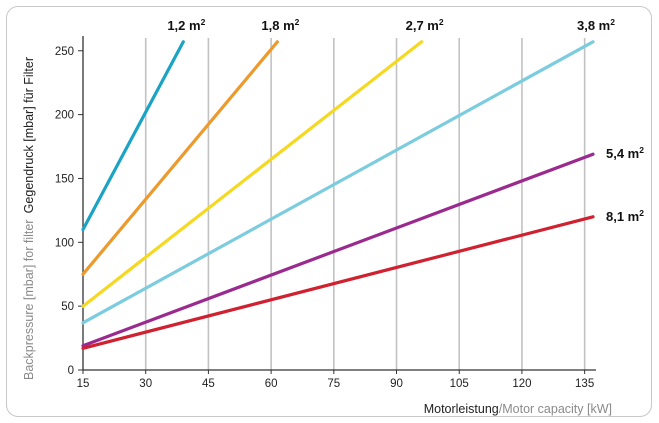  Describe the element at coordinates (208, 384) in the screenshot. I see `x-tick-label: 45` at that location.